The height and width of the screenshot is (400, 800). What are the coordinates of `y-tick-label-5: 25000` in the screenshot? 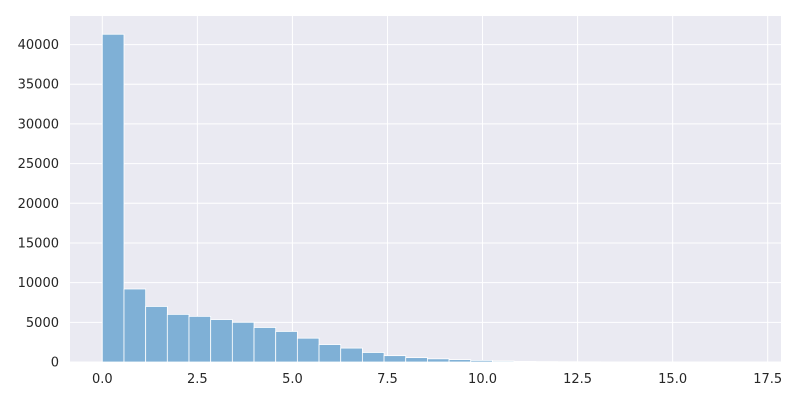 It's located at (38, 164).